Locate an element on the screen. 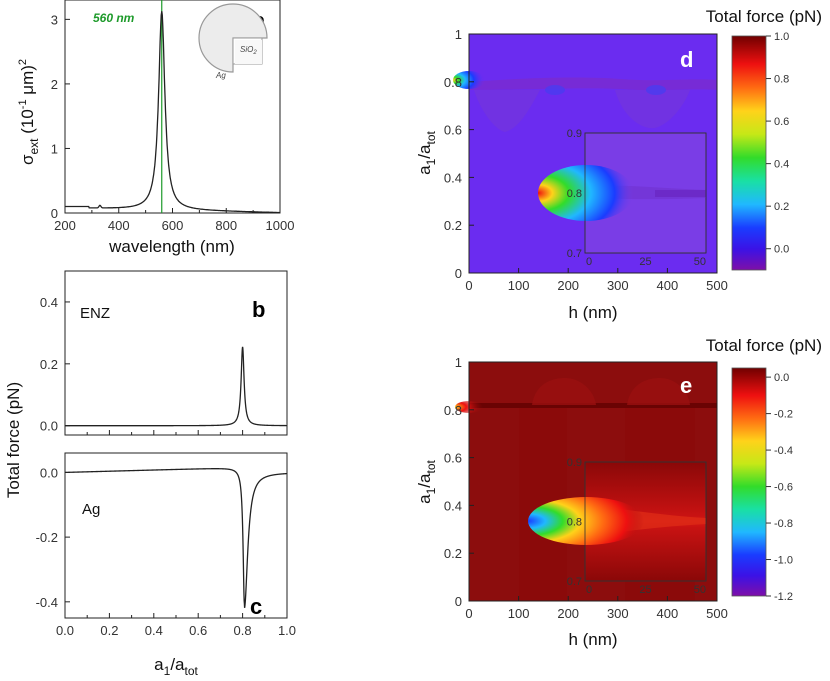 Image resolution: width=830 pixels, height=681 pixels. inset-d-frame is located at coordinates (645, 193).